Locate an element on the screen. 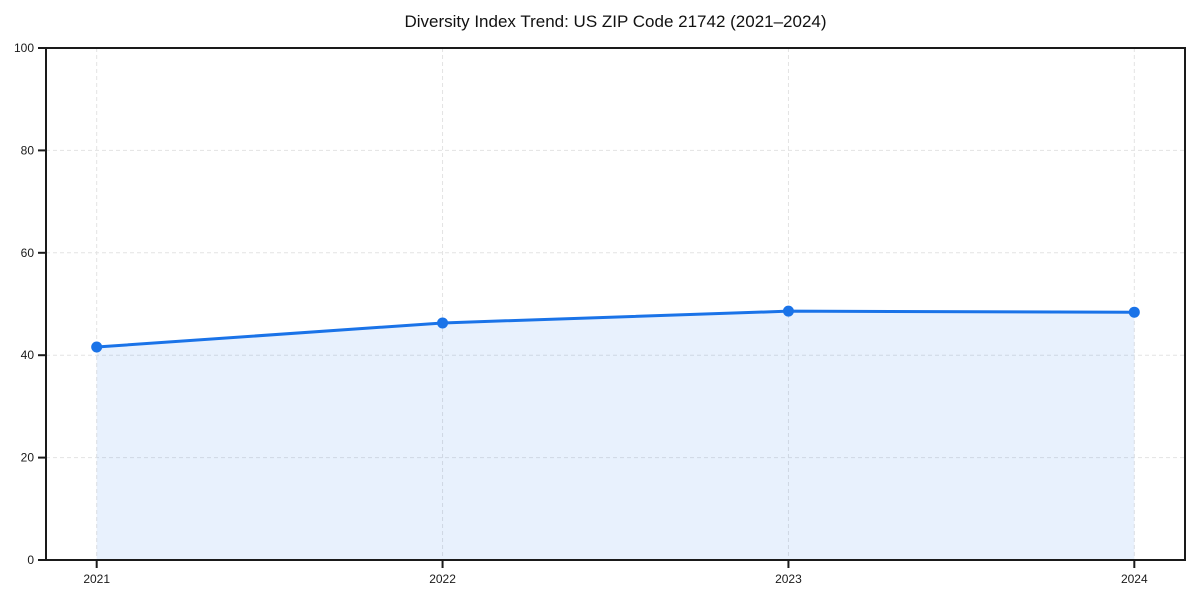 The height and width of the screenshot is (600, 1200). y-tick-label: 100 is located at coordinates (24, 48).